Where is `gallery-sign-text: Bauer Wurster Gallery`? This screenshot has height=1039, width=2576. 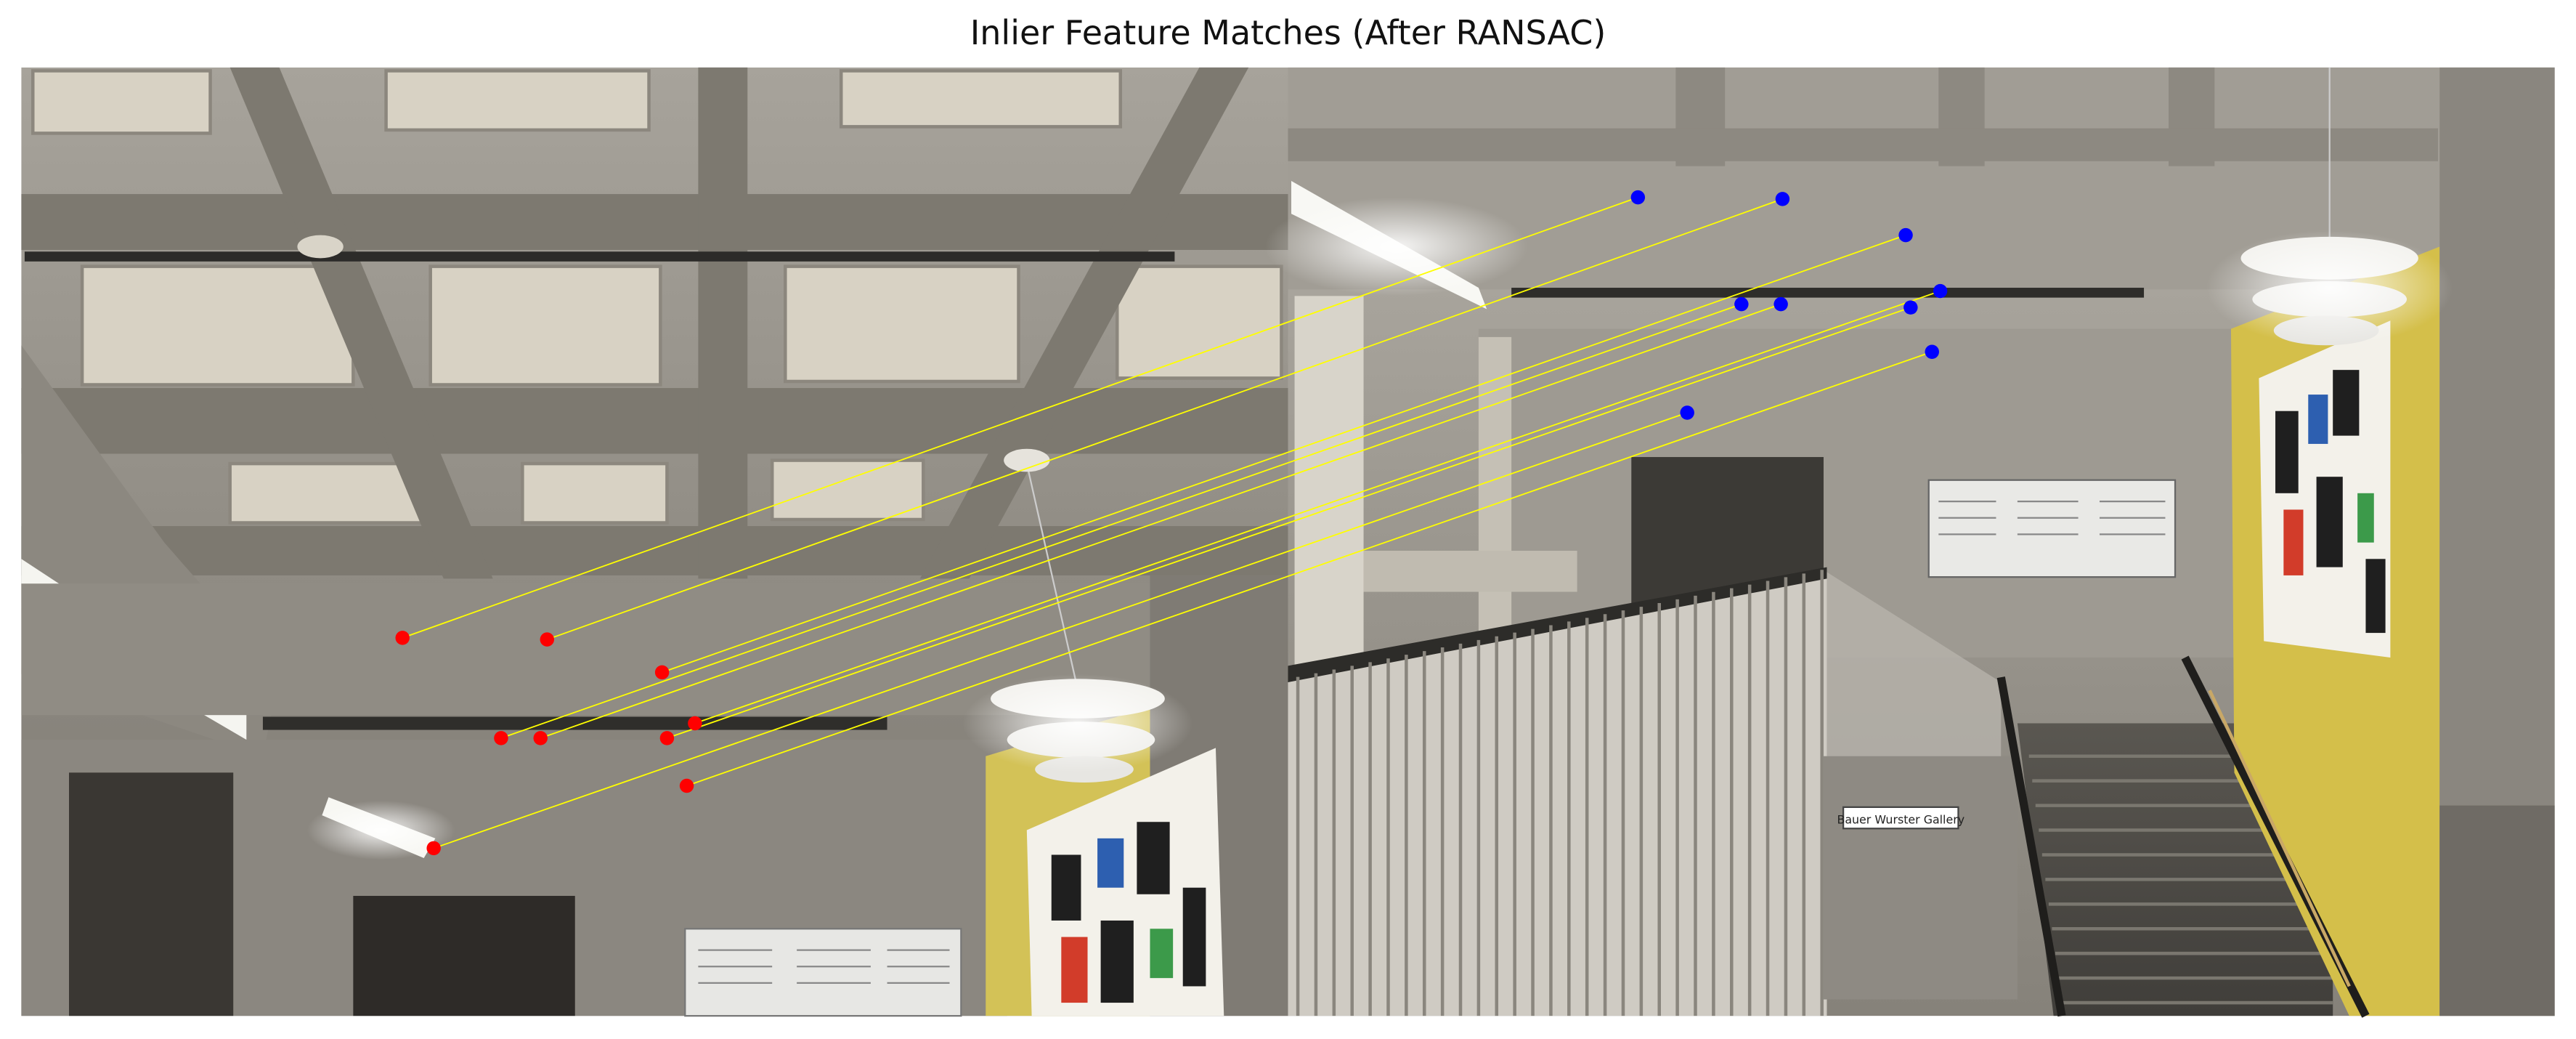 gallery-sign-text: Bauer Wurster Gallery is located at coordinates (1901, 819).